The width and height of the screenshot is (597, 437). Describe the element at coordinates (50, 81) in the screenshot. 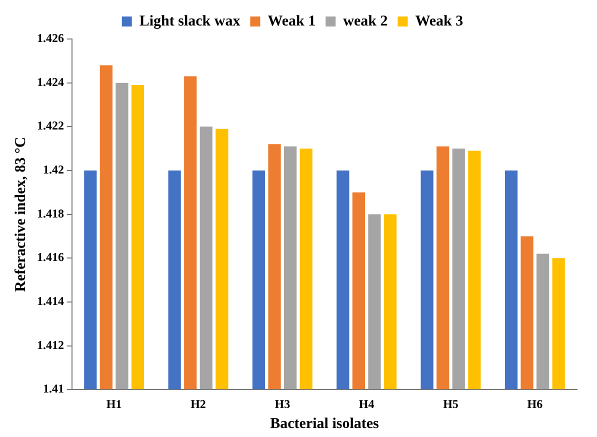

I see `y-tick-label: 1.424` at that location.